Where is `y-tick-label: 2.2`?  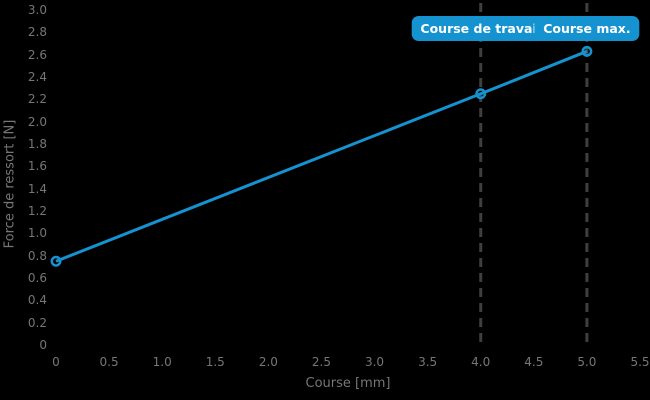 y-tick-label: 2.2 is located at coordinates (37, 99).